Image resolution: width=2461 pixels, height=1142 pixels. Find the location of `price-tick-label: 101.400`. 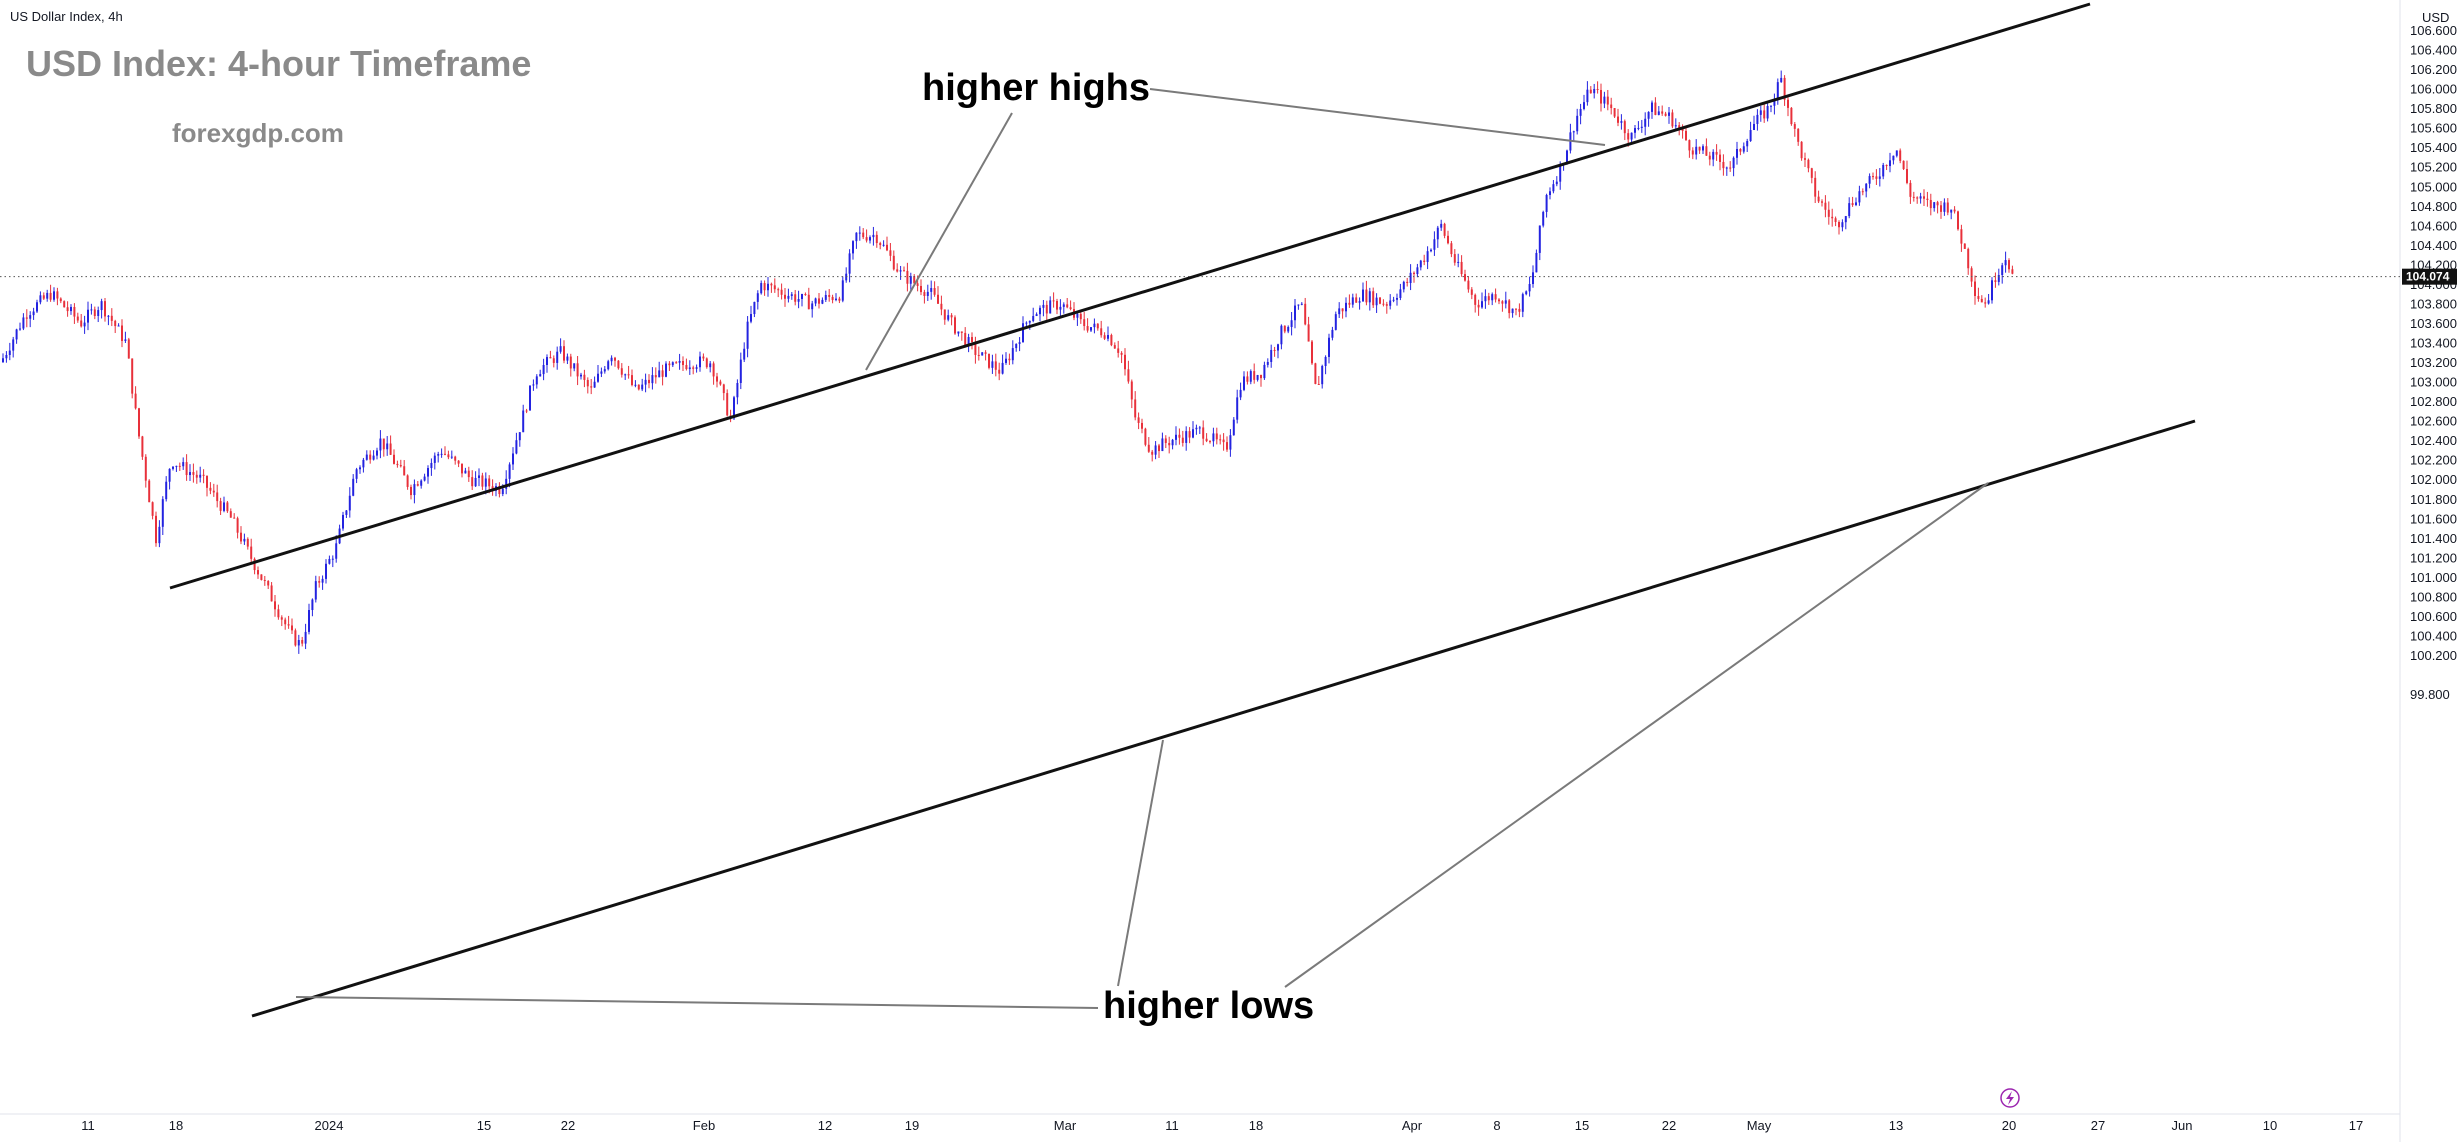

price-tick-label: 101.400 is located at coordinates (2433, 538).